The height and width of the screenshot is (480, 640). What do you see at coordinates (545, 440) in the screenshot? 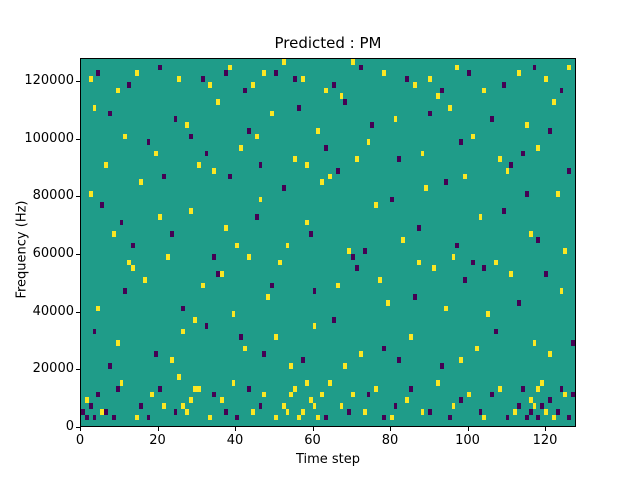
I see `x-tick-label: 120` at bounding box center [545, 440].